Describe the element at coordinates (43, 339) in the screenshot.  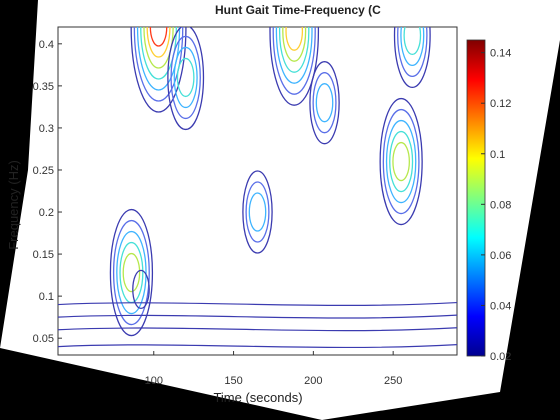
I see `y-tick-label: 0.05` at that location.